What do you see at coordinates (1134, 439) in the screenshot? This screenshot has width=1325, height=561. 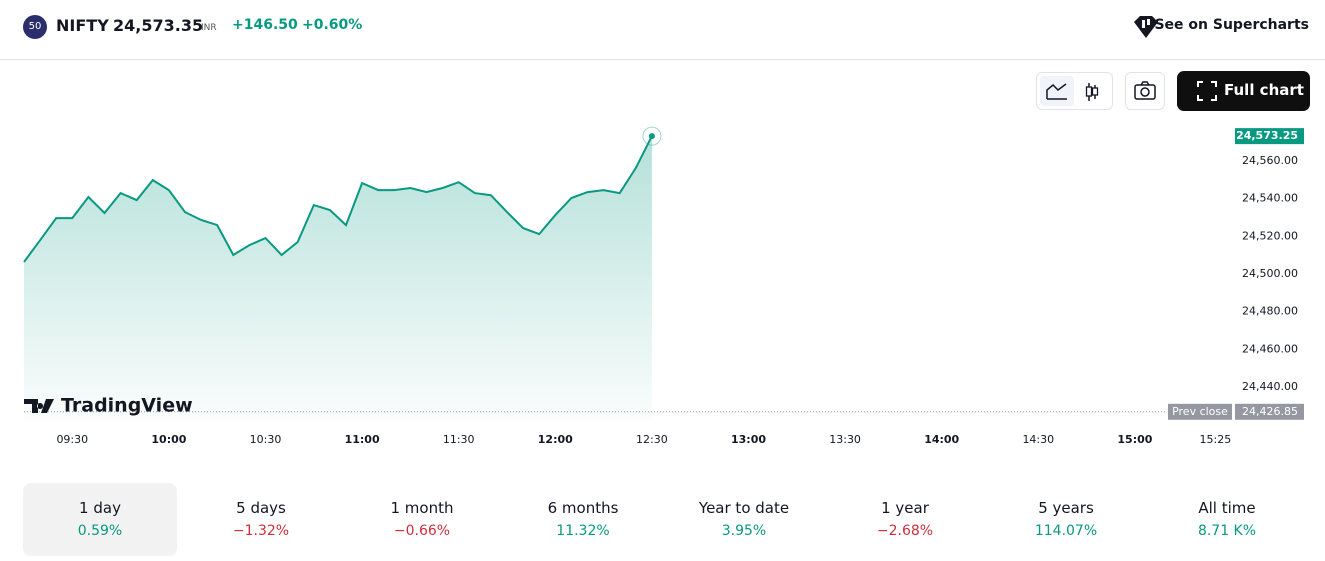 I see `x-tick-label: 15:00` at bounding box center [1134, 439].